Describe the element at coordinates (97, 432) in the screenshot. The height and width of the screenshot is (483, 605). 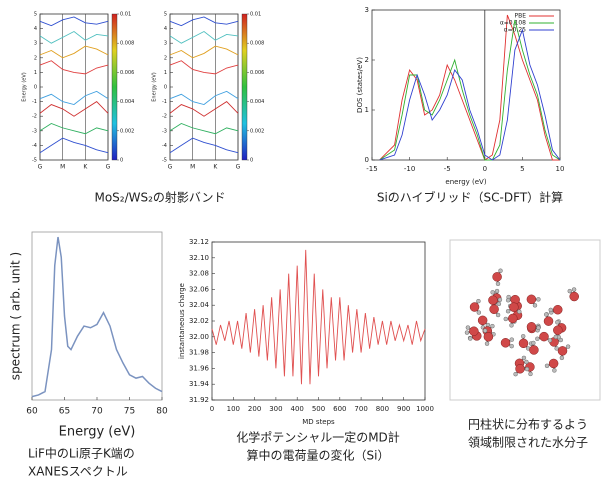
I see `x-axis-label: Energy (eV)` at that location.